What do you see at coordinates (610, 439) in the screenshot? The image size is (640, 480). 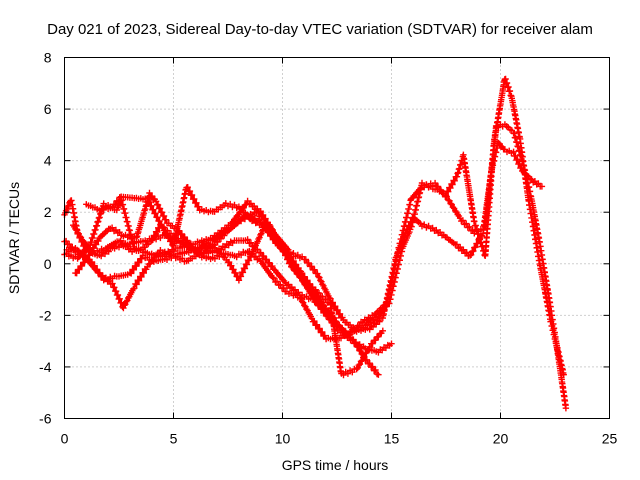 I see `x-tick-label: 25` at bounding box center [610, 439].